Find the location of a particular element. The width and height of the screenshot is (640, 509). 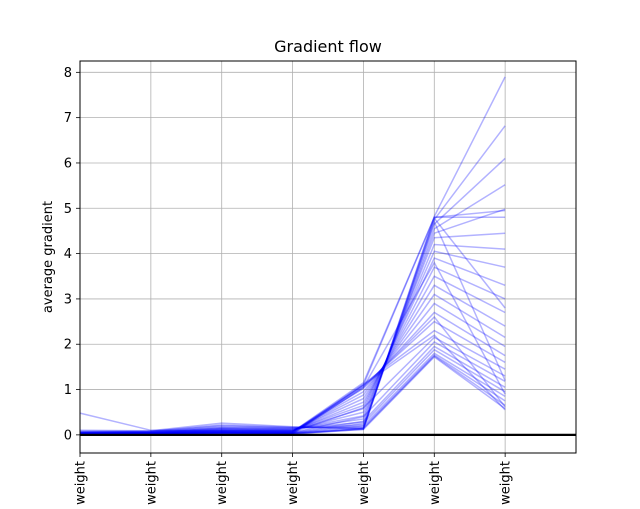

y-tick-label: 0 is located at coordinates (68, 435).